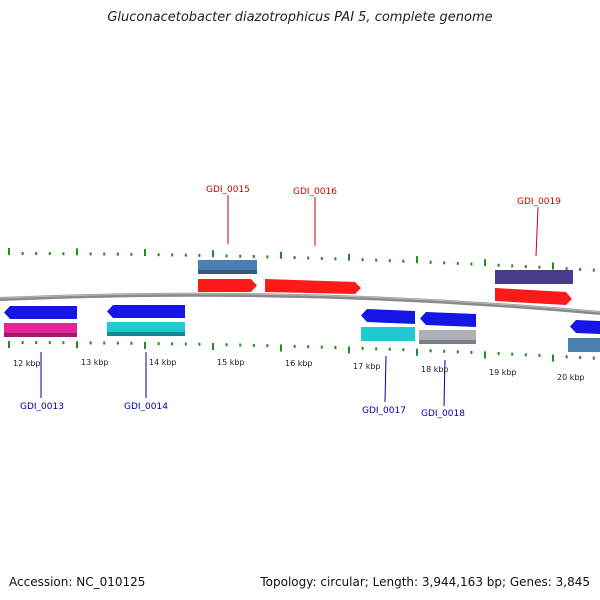  What do you see at coordinates (503, 372) in the screenshot?
I see `scale-label-19kbp: 19 kbp` at bounding box center [503, 372].